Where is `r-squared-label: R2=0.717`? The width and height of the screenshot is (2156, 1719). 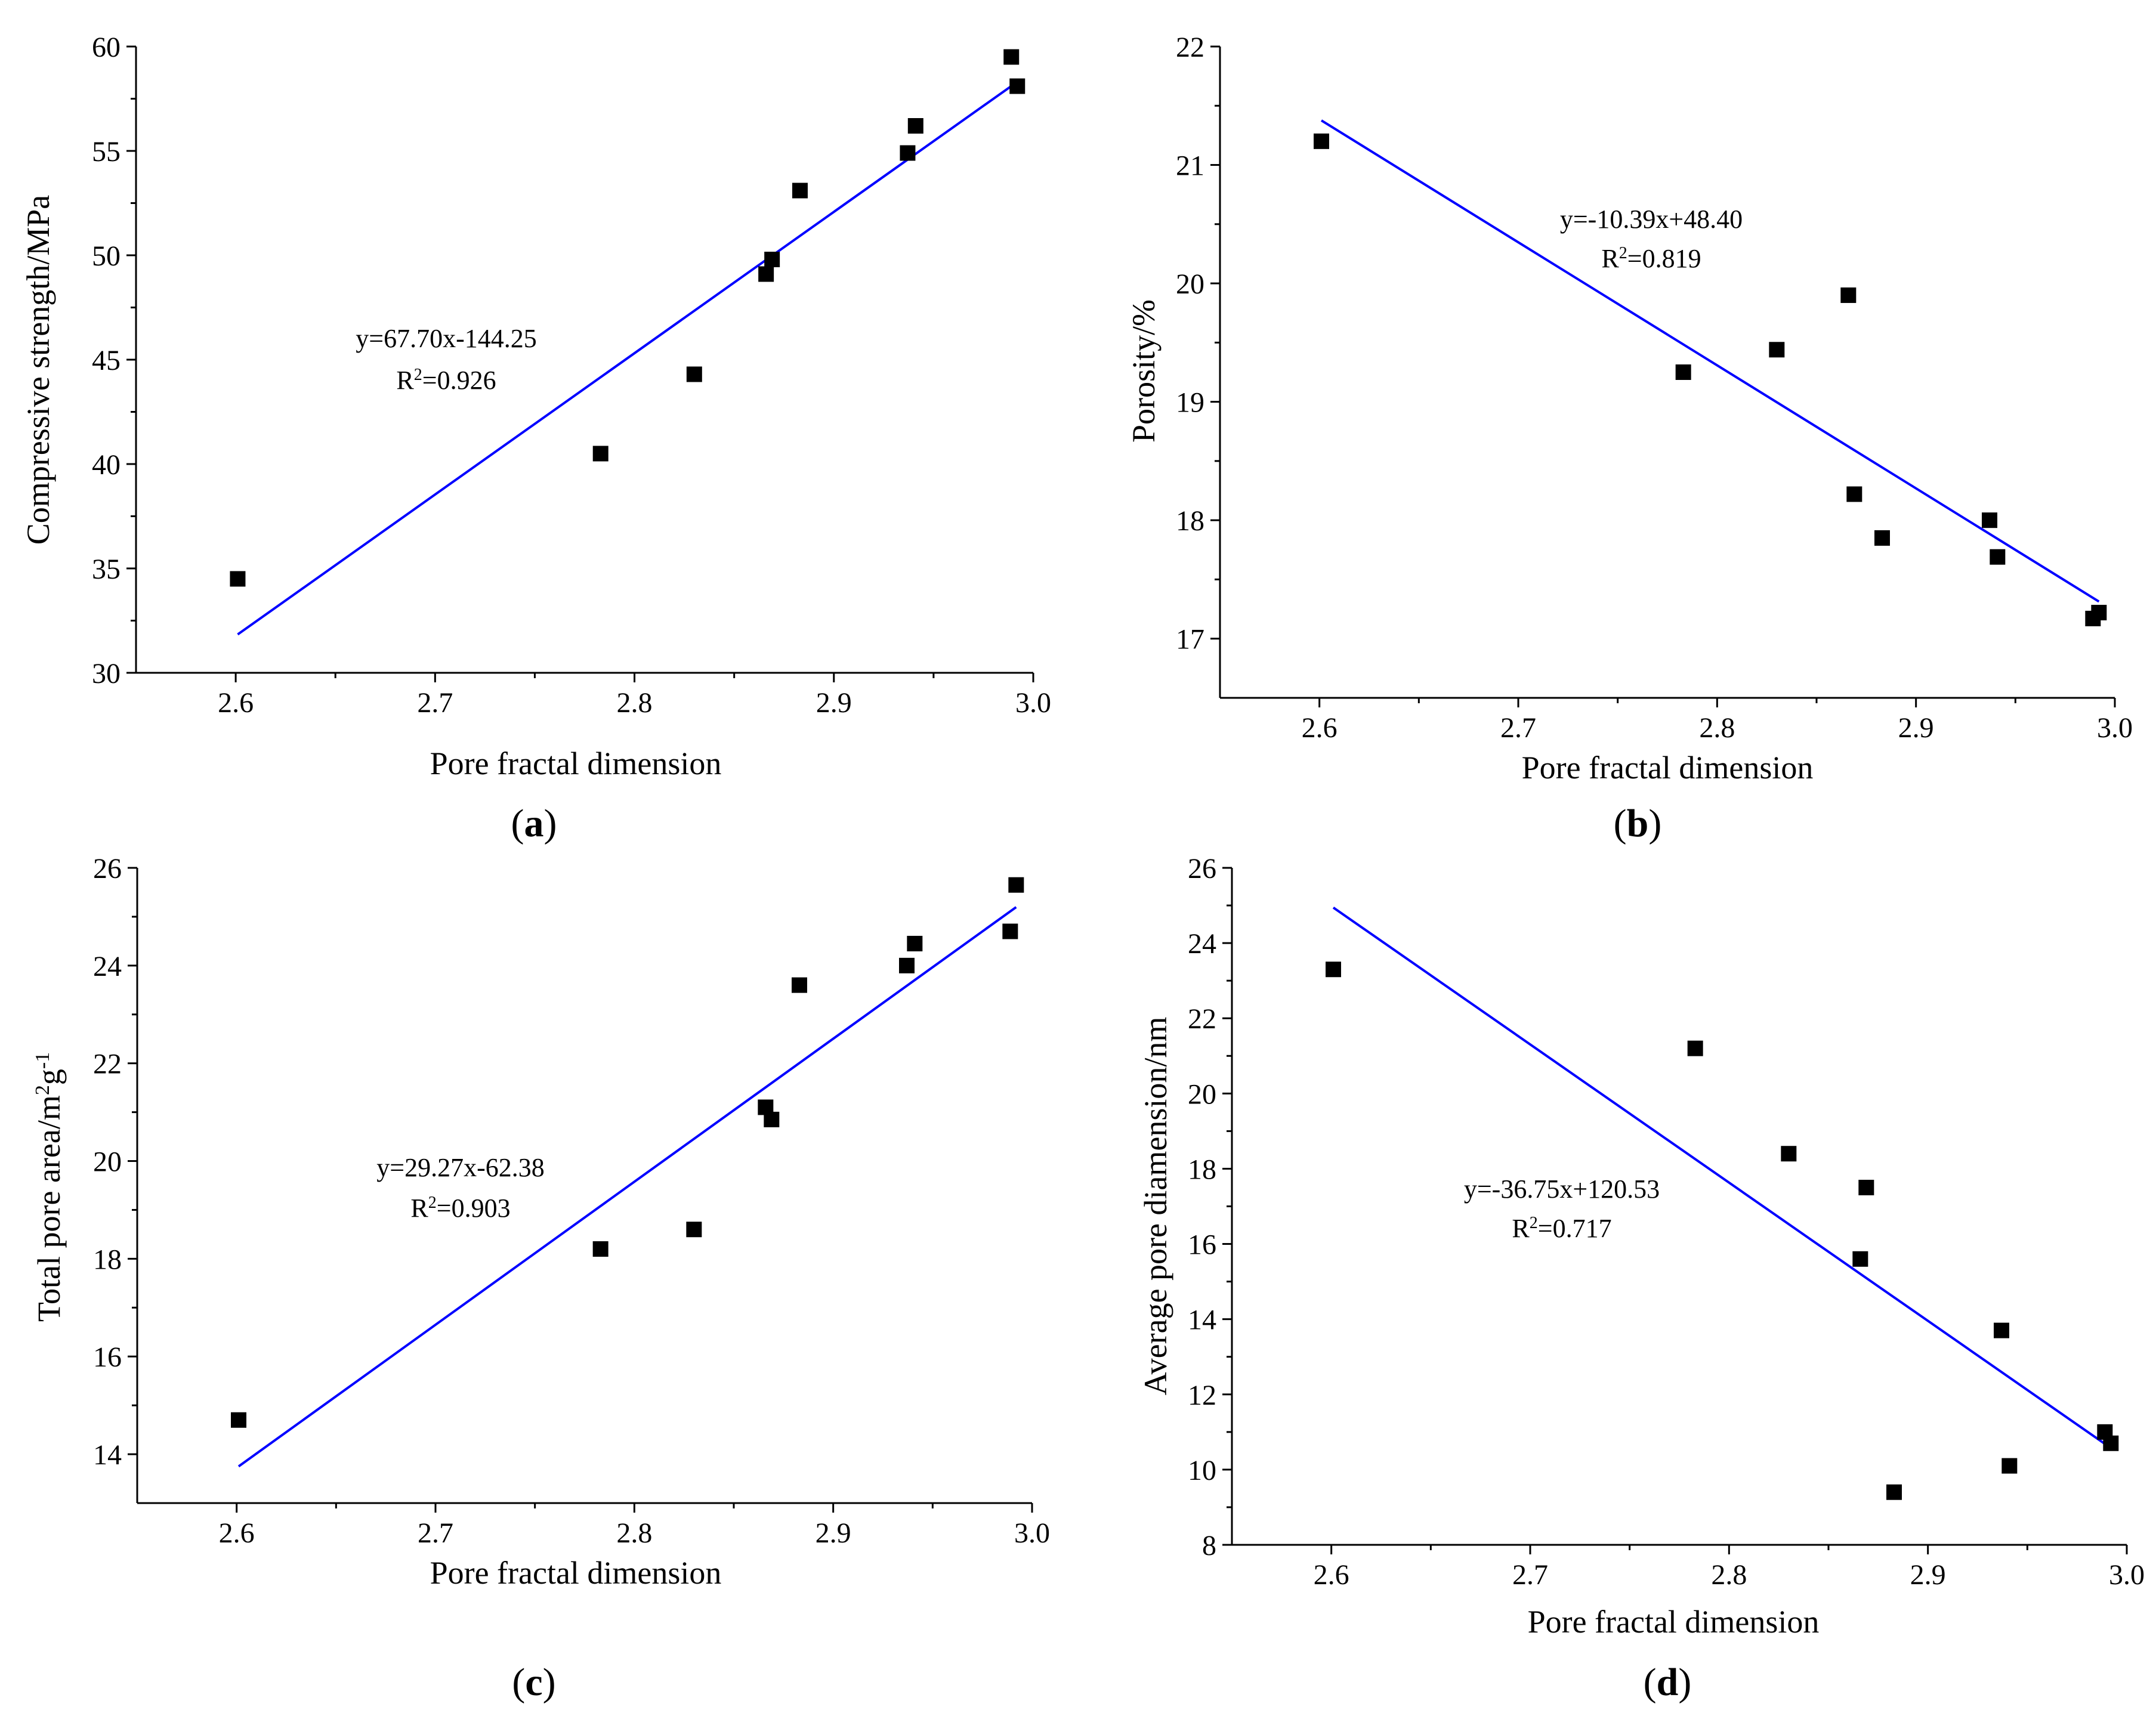 r-squared-label: R2=0.717 is located at coordinates (1562, 1229).